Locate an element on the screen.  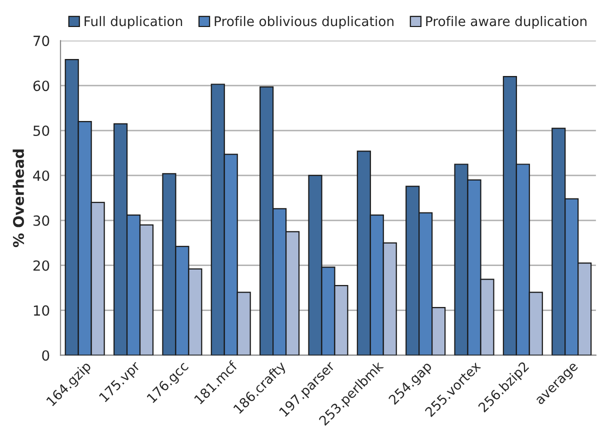
legend-label: Full duplication is located at coordinates (133, 22).